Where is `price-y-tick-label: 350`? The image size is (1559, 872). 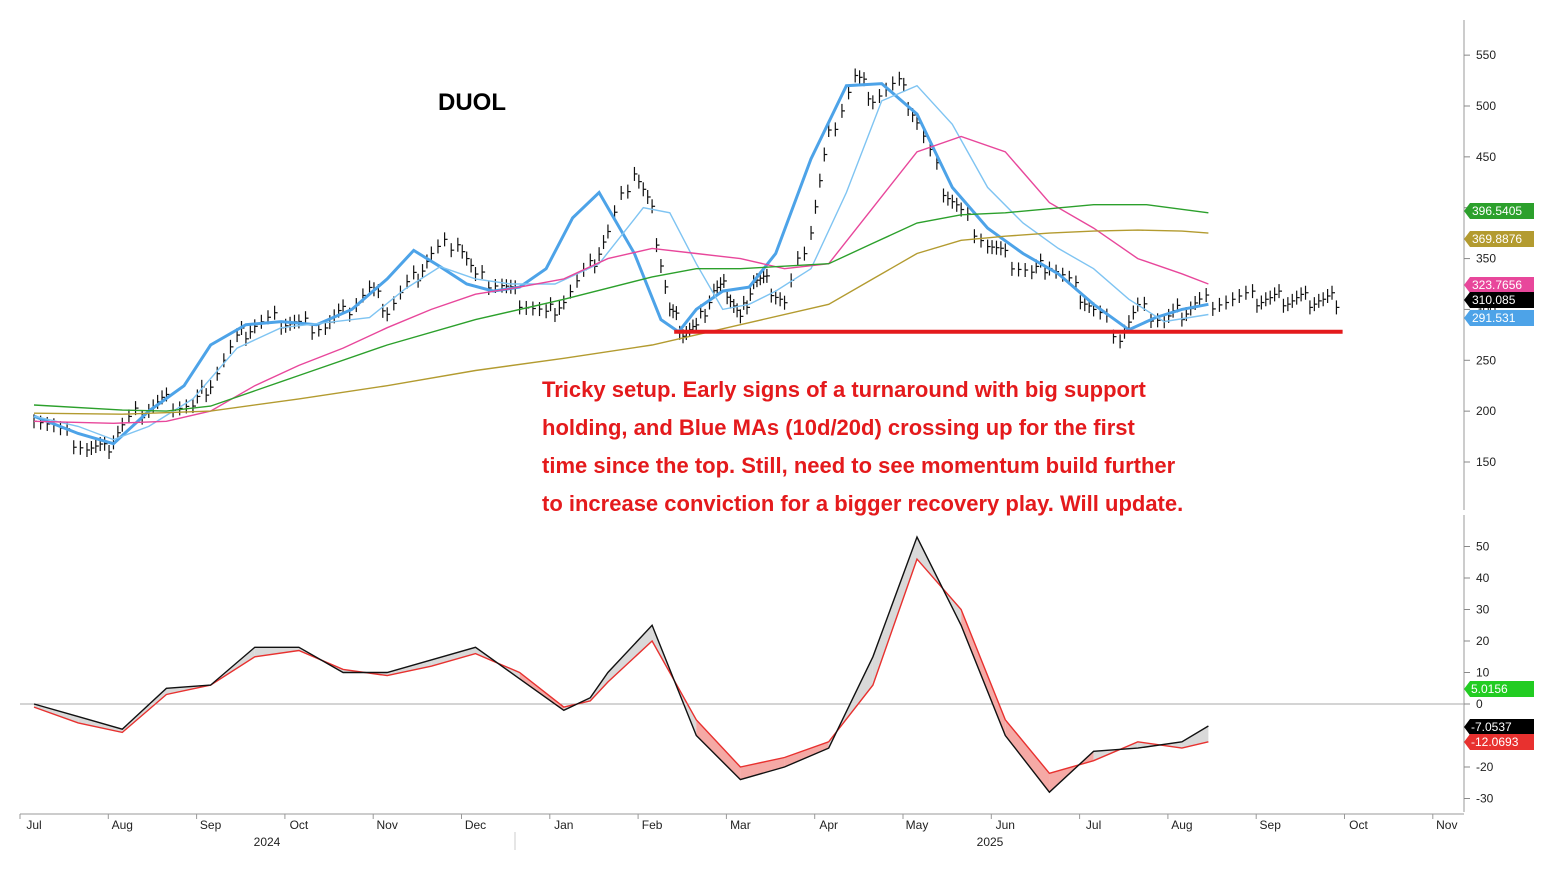 price-y-tick-label: 350 is located at coordinates (1486, 259).